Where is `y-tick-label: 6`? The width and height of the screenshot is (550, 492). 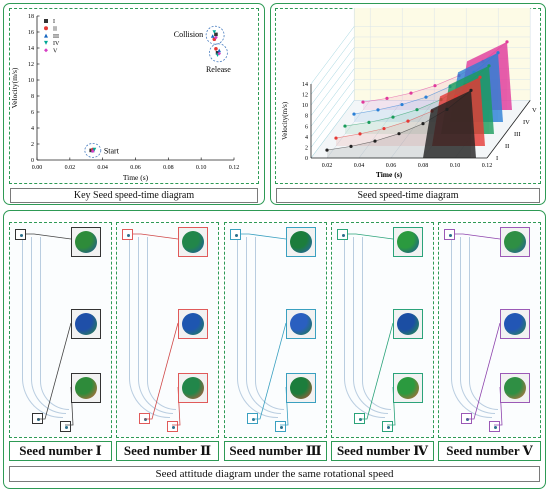
y-tick-label: 6 is located at coordinates (32, 113).